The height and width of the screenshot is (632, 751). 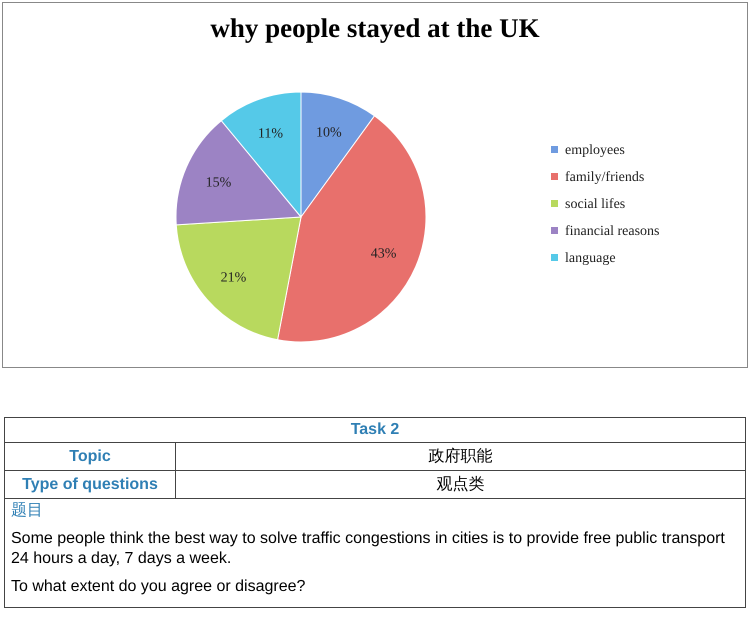 What do you see at coordinates (233, 278) in the screenshot?
I see `data-label: 21%` at bounding box center [233, 278].